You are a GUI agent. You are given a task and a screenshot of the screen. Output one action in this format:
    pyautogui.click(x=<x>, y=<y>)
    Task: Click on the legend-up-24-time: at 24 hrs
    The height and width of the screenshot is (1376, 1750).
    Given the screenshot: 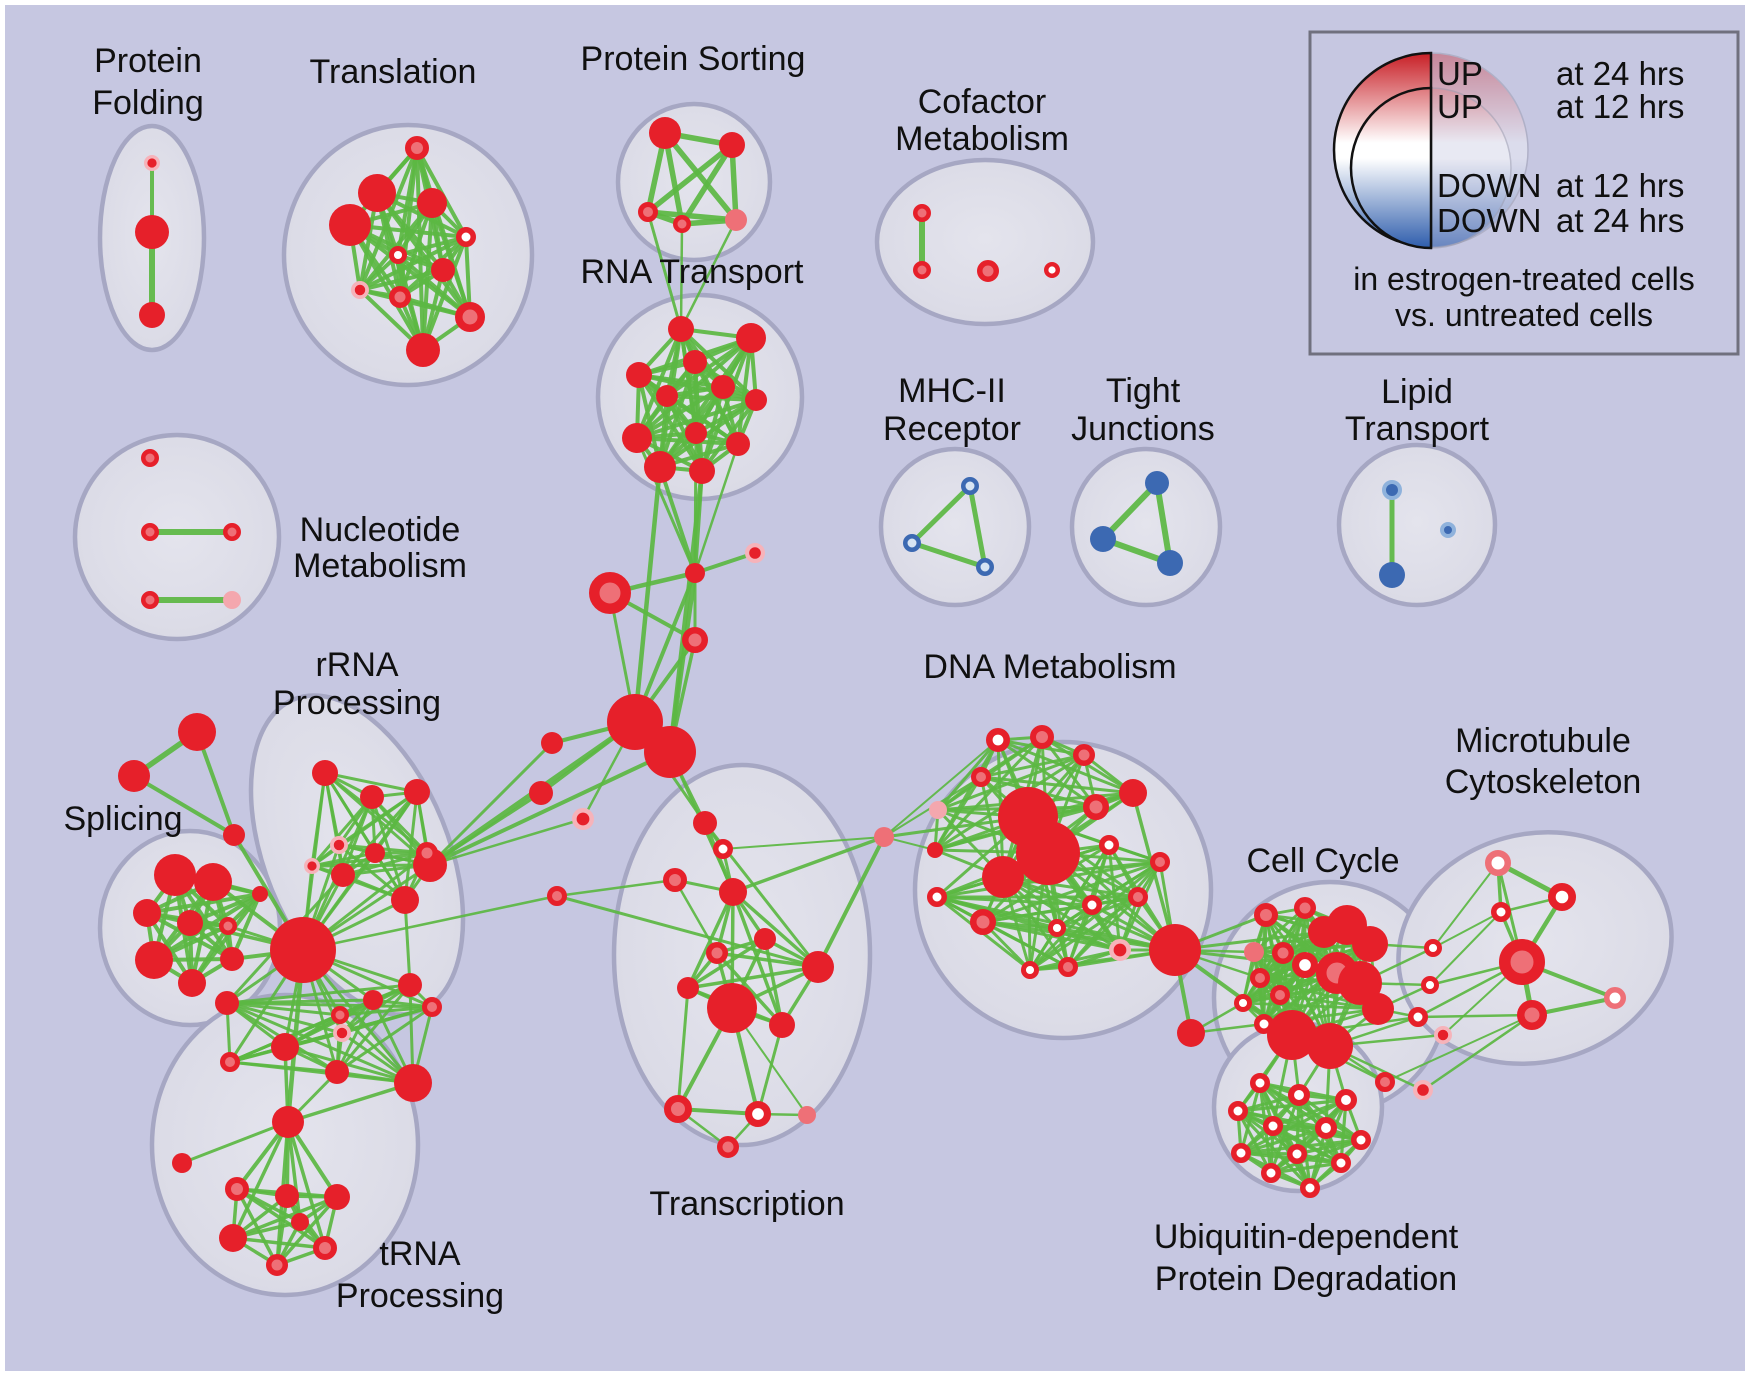 What is the action you would take?
    pyautogui.click(x=1620, y=73)
    